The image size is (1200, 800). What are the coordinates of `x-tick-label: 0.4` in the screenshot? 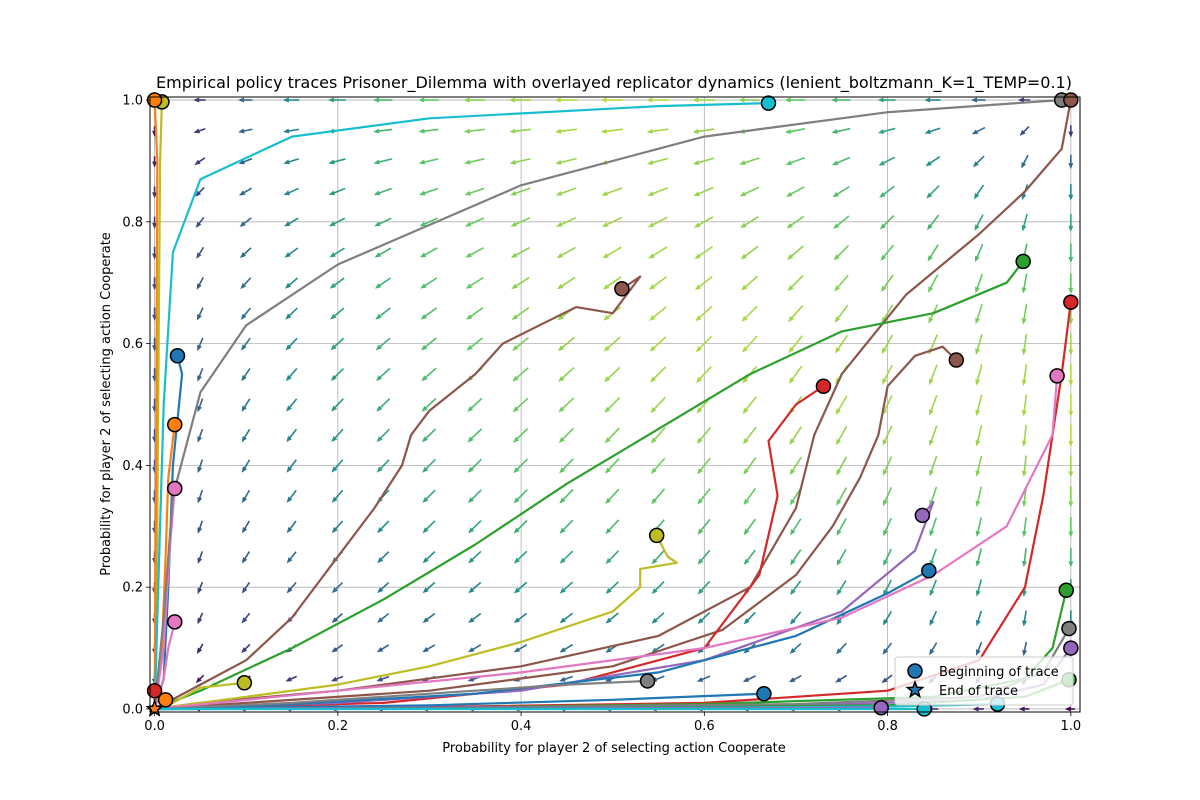 It's located at (521, 726).